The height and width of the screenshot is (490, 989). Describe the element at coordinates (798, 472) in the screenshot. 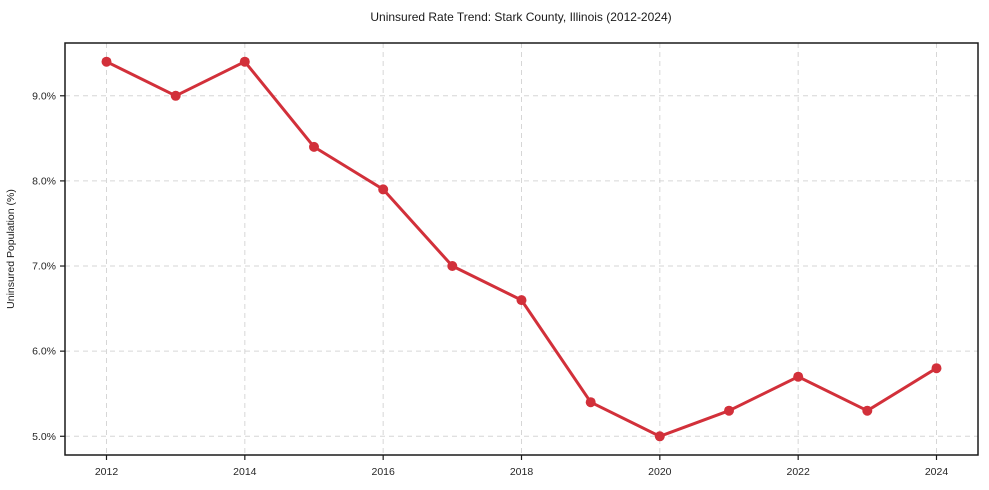

I see `x-tick-label: 2022` at that location.